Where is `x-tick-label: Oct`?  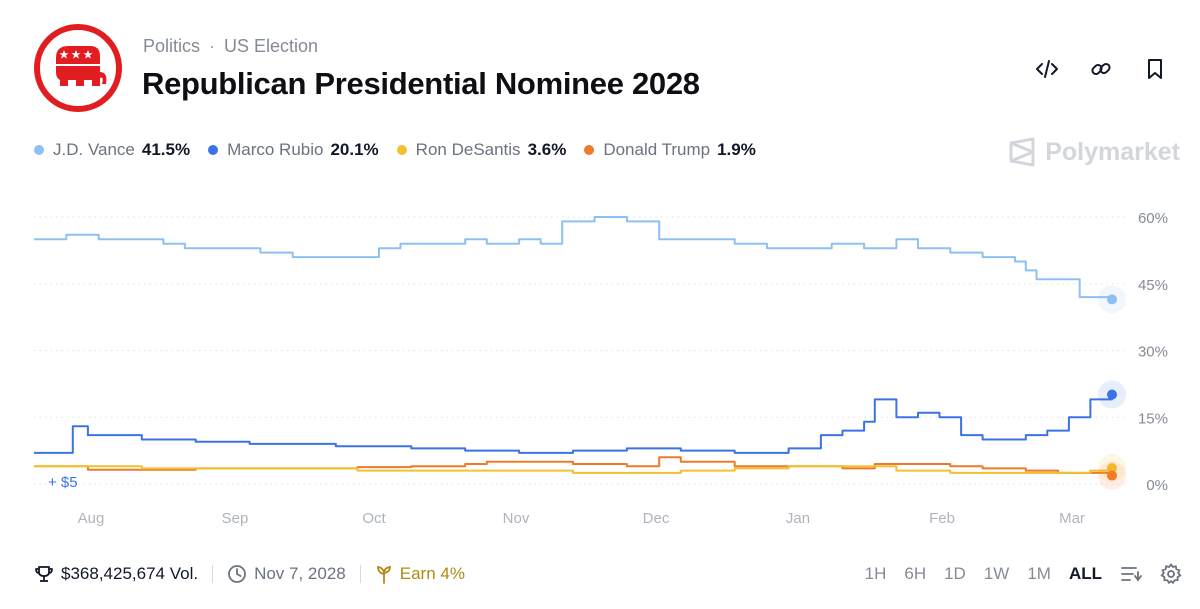
x-tick-label: Oct is located at coordinates (374, 518).